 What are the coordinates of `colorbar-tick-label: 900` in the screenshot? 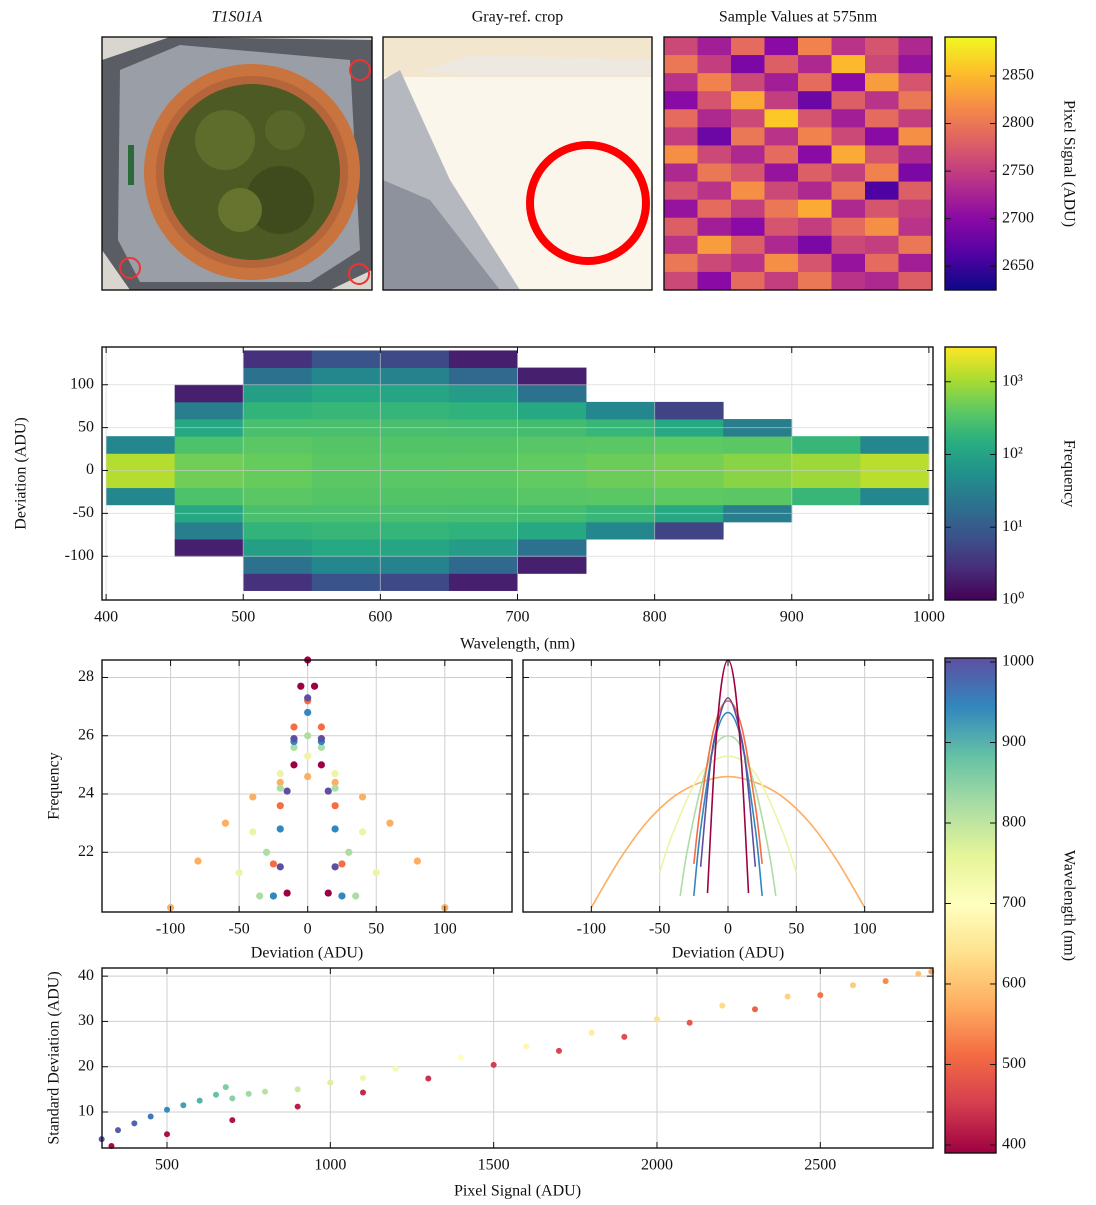 It's located at (1014, 741).